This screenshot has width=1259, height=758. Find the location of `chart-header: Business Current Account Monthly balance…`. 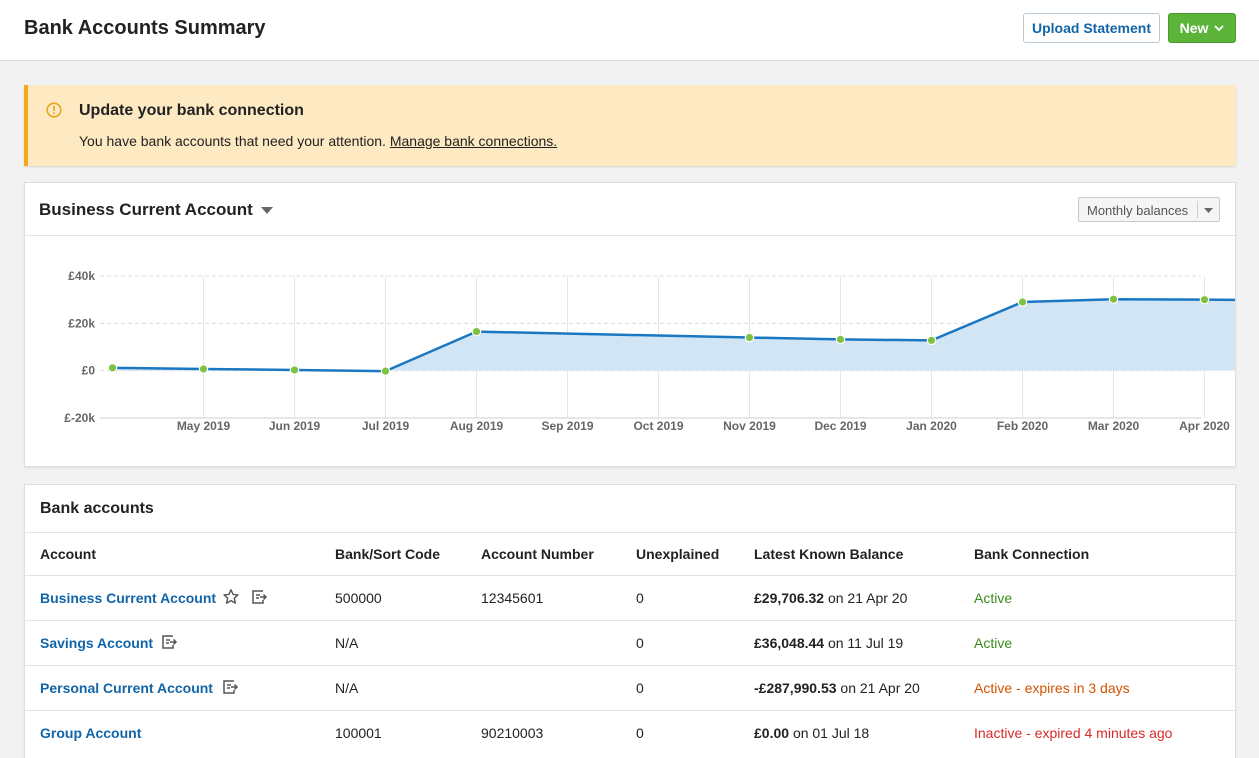

chart-header: Business Current Account Monthly balance… is located at coordinates (630, 209).